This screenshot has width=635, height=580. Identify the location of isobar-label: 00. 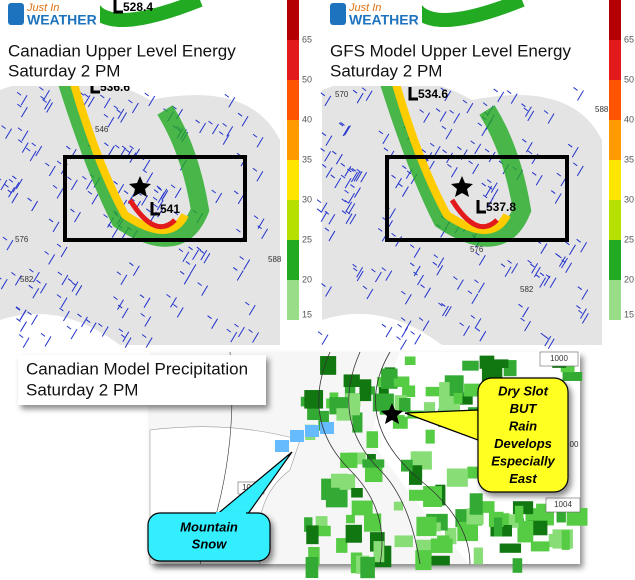
(574, 444).